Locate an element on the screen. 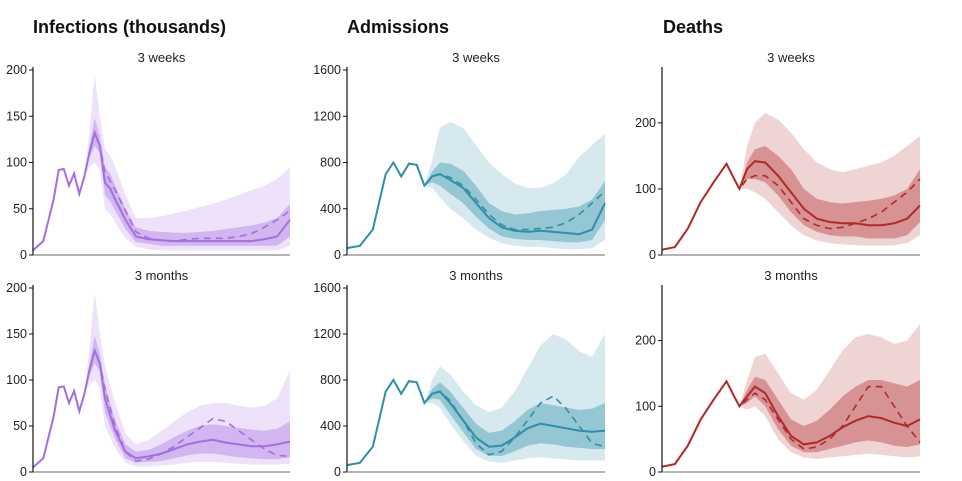 This screenshot has width=962, height=481. panel-infections-3w: 0 50 100 150 200 3 weeks is located at coordinates (148, 156).